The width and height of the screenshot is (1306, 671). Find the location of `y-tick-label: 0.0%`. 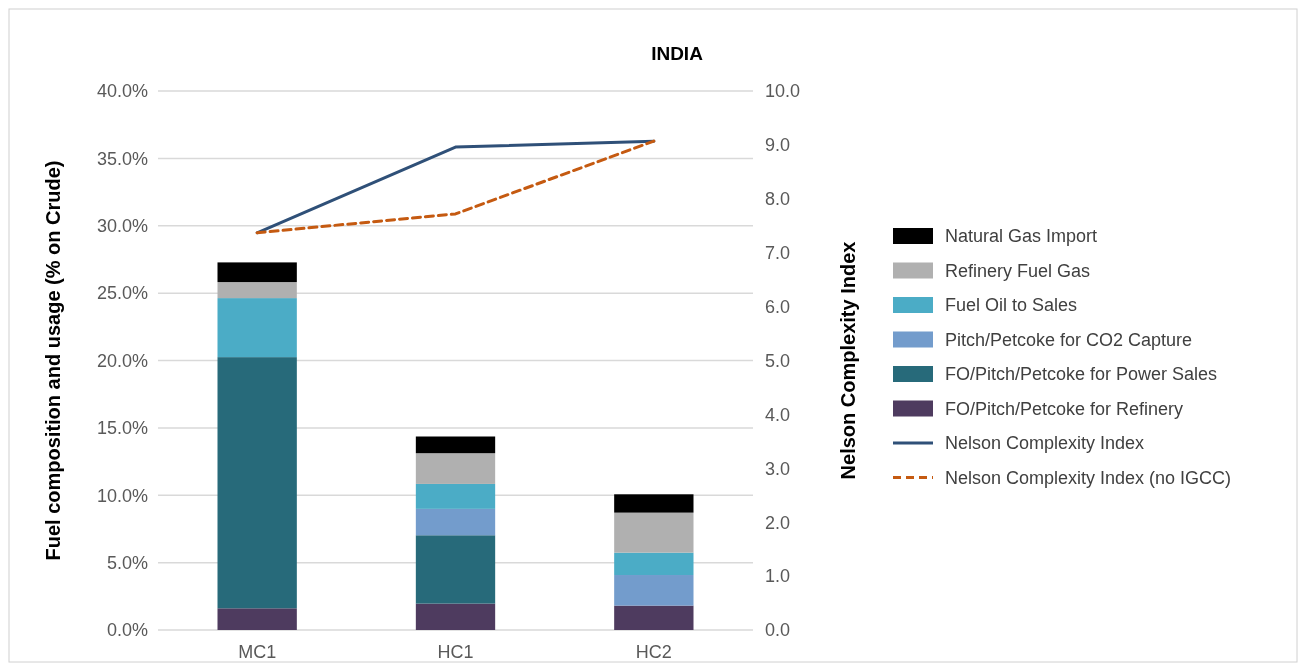

y-tick-label: 0.0% is located at coordinates (127, 630).